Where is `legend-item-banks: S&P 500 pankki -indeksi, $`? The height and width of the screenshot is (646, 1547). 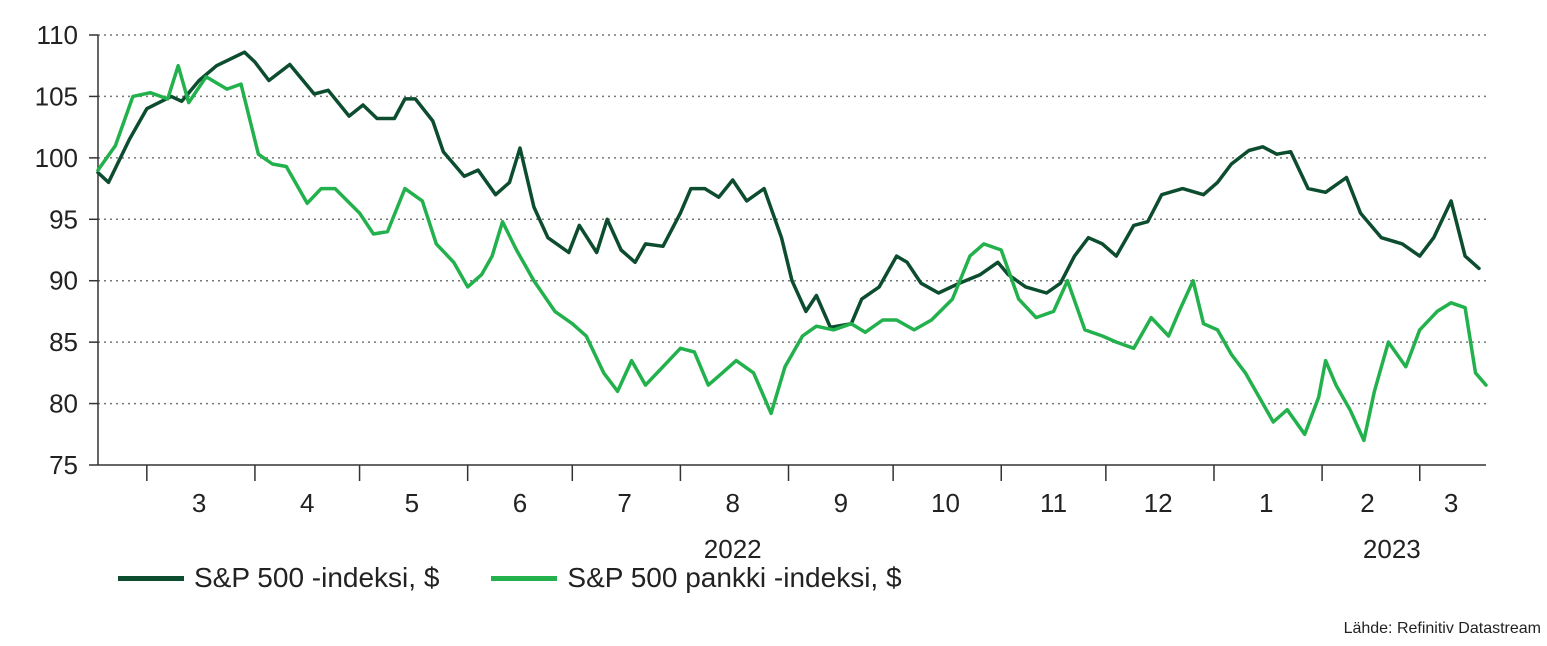 legend-item-banks: S&P 500 pankki -indeksi, $ is located at coordinates (696, 578).